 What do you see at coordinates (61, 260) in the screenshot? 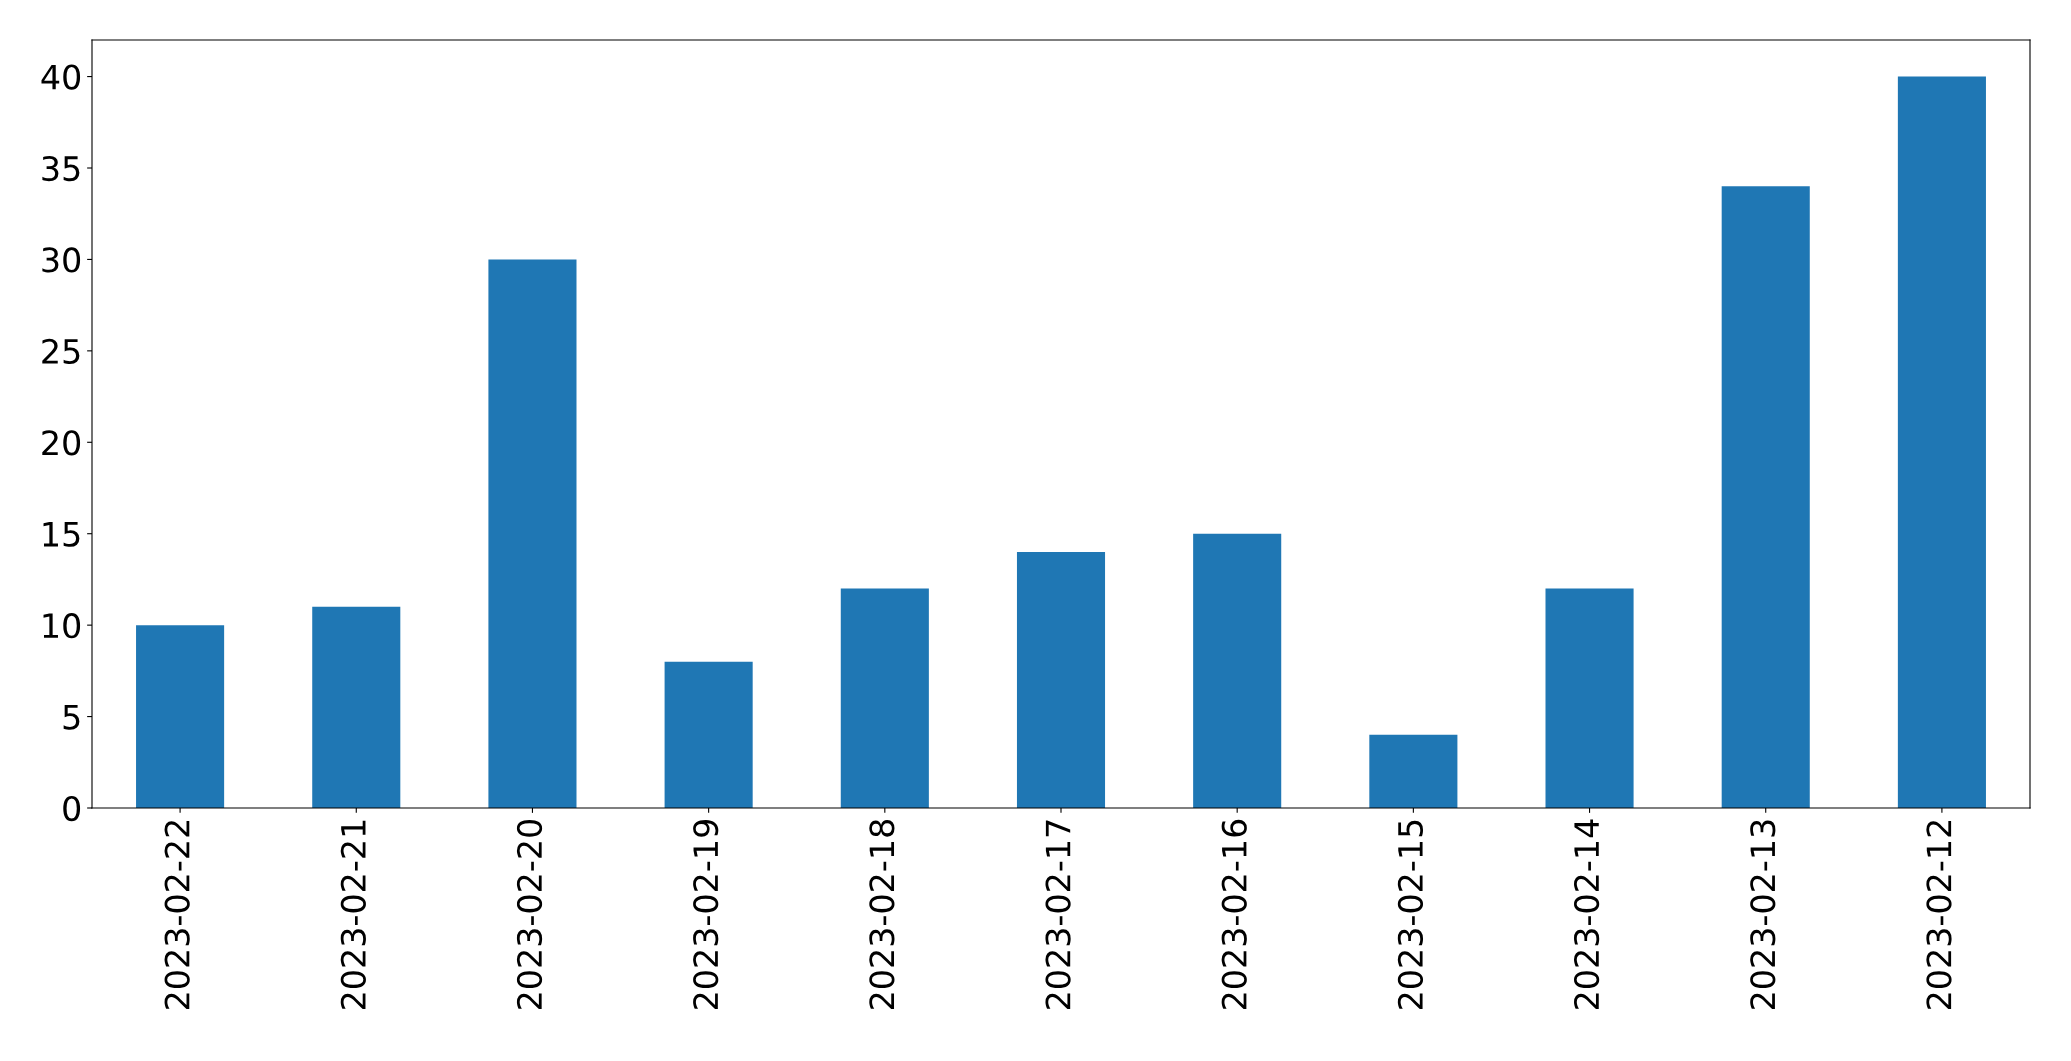
I see `y-tick-label: 30` at bounding box center [61, 260].